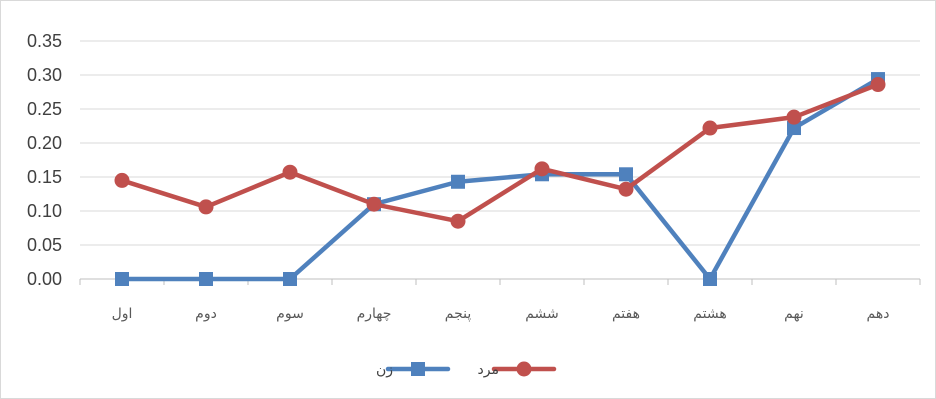 The height and width of the screenshot is (399, 936). Describe the element at coordinates (466, 369) in the screenshot. I see `legend: زن مرد` at that location.